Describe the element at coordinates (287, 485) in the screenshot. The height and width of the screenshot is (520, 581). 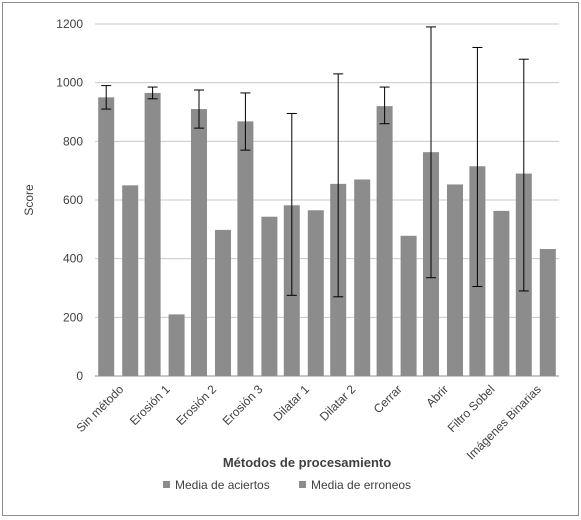
I see `legend: Media de aciertos Media de erroneos` at that location.